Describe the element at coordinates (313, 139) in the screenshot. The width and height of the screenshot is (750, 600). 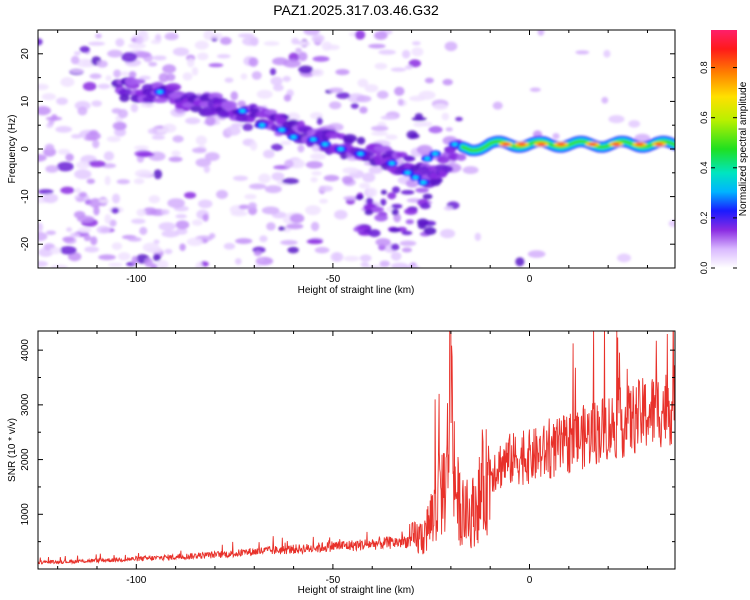
I see `spectrogram-core-cyan` at that location.